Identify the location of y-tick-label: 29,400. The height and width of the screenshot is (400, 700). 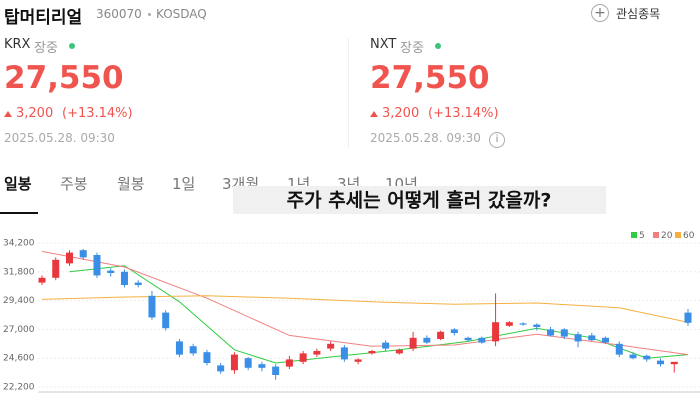
(19, 301).